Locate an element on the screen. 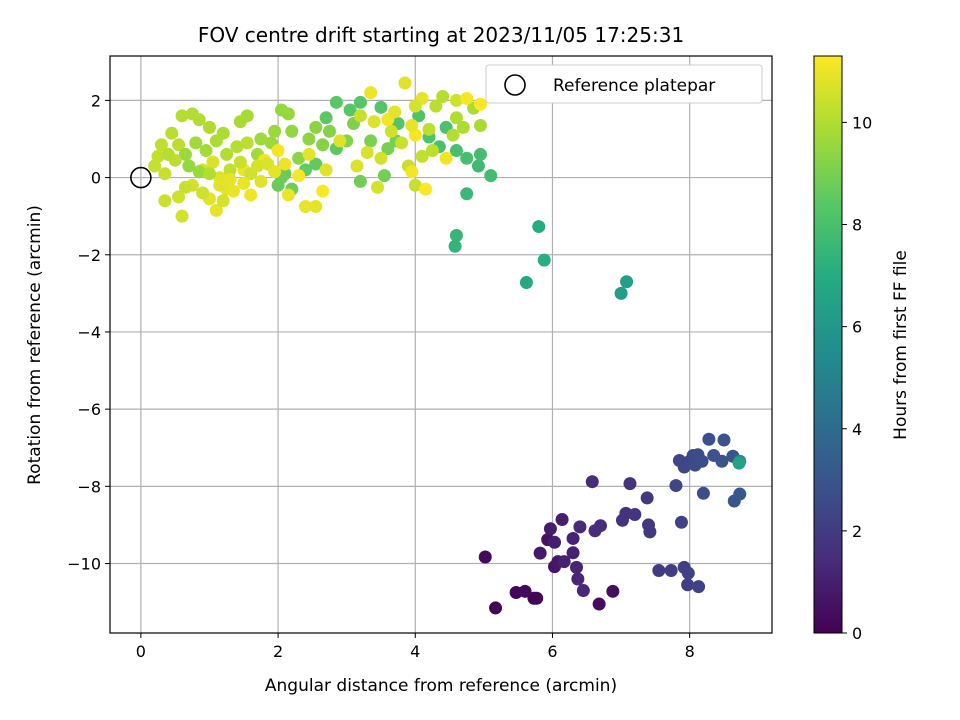  x-tick-label: 6 is located at coordinates (552, 651).